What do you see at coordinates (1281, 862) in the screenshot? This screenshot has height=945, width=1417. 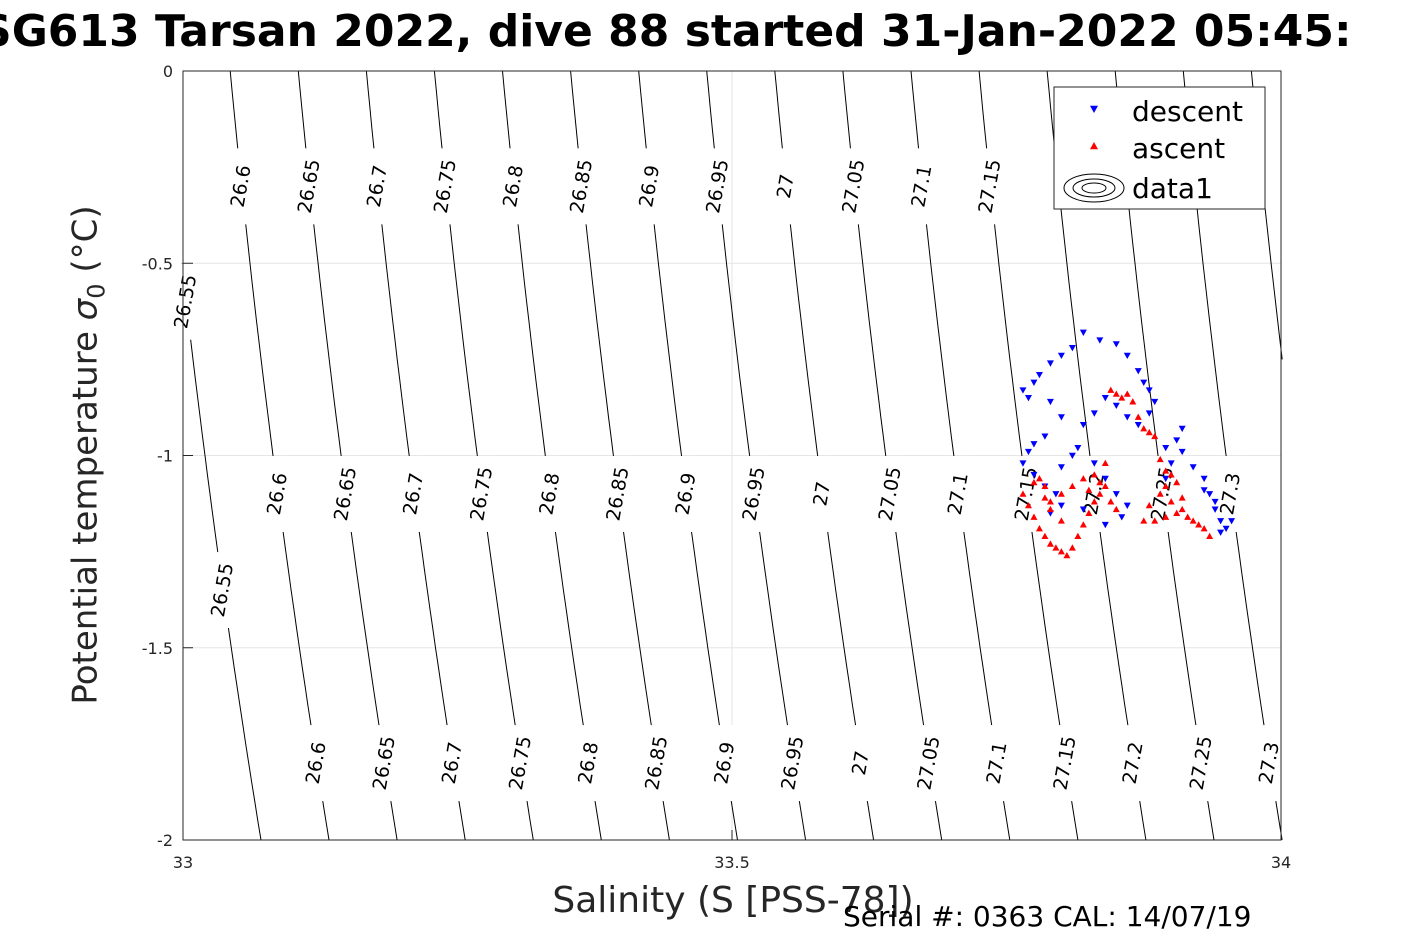 I see `x-tick-label: 34` at bounding box center [1281, 862].